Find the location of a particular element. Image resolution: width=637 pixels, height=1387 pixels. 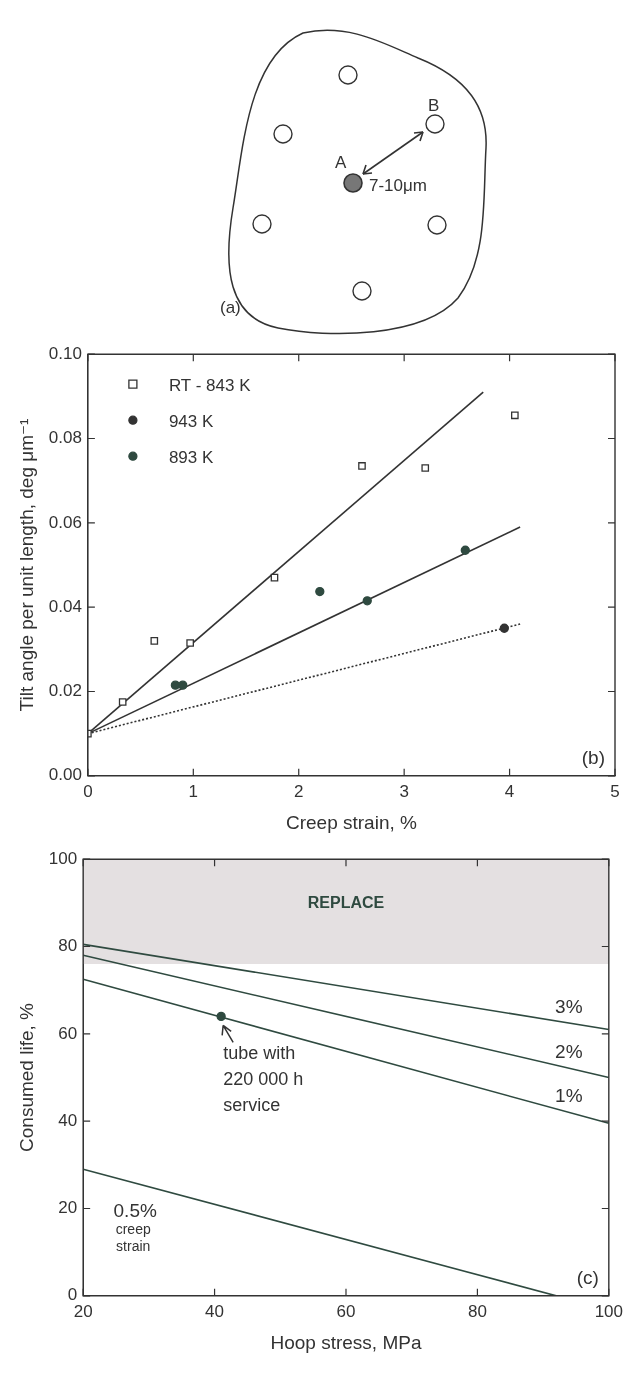

y-tick-label: 40 is located at coordinates (68, 1120).